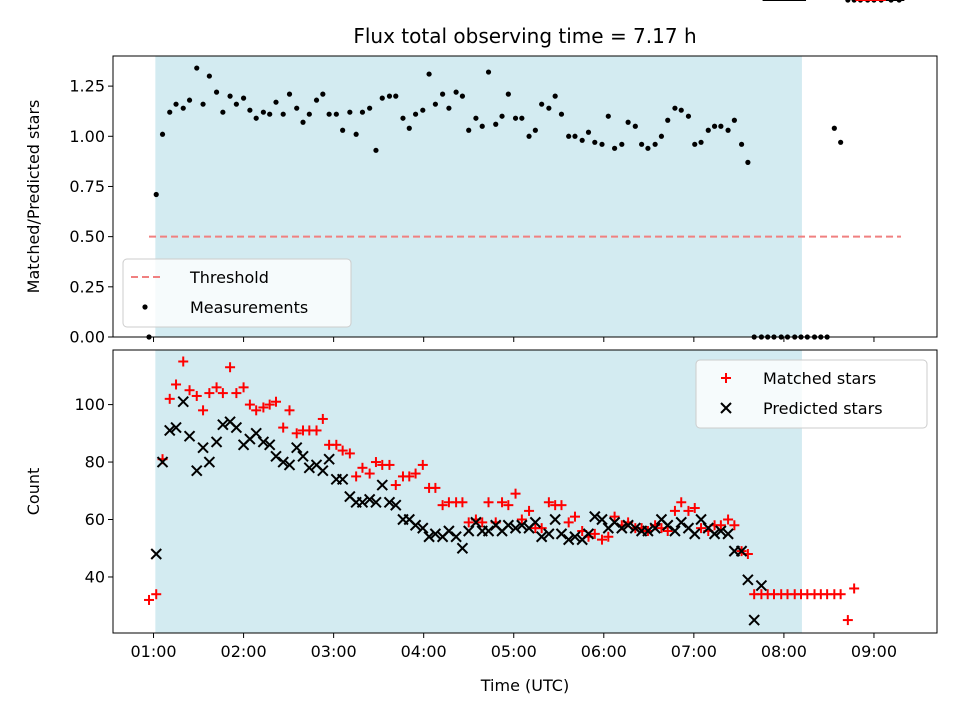 The height and width of the screenshot is (720, 960). What do you see at coordinates (823, 408) in the screenshot?
I see `legend-label: Predicted stars` at bounding box center [823, 408].